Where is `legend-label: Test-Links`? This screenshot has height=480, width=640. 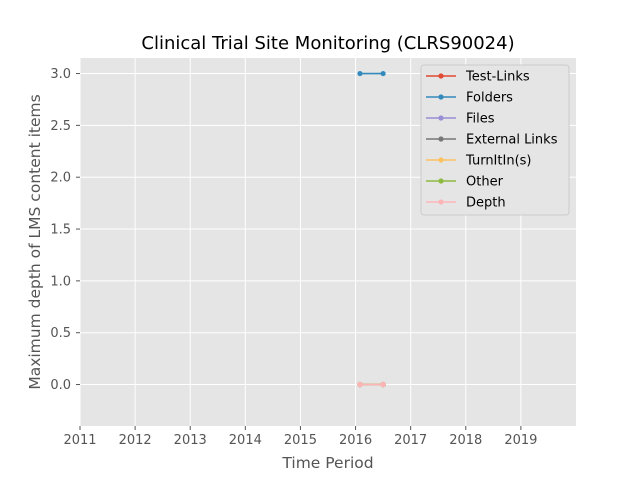 legend-label: Test-Links is located at coordinates (497, 77).